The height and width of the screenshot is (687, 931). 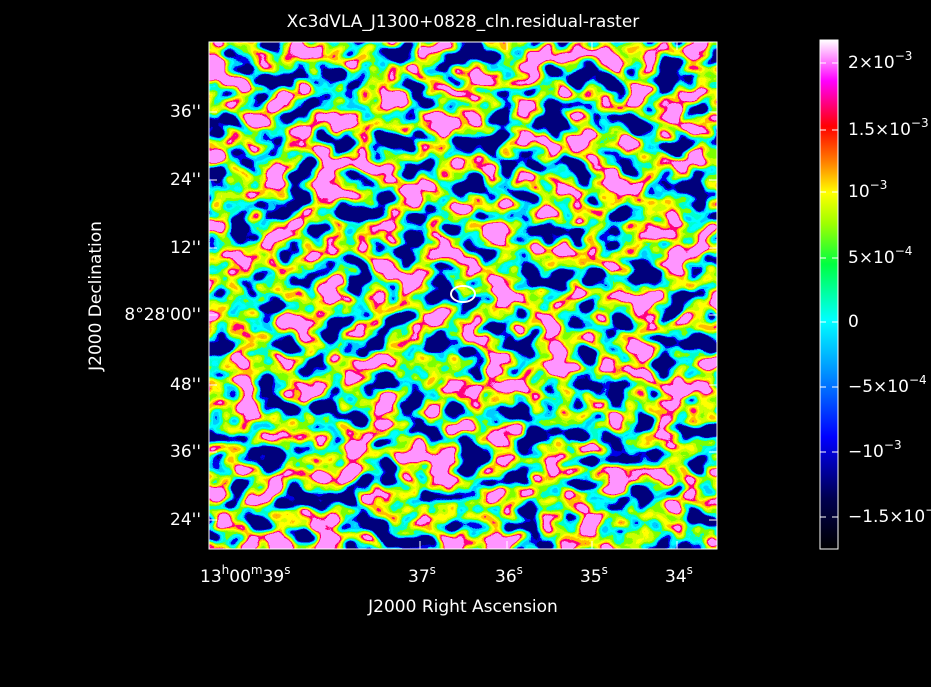 I want to click on colorbar-label: 2×10⁻³, so click(x=880, y=61).